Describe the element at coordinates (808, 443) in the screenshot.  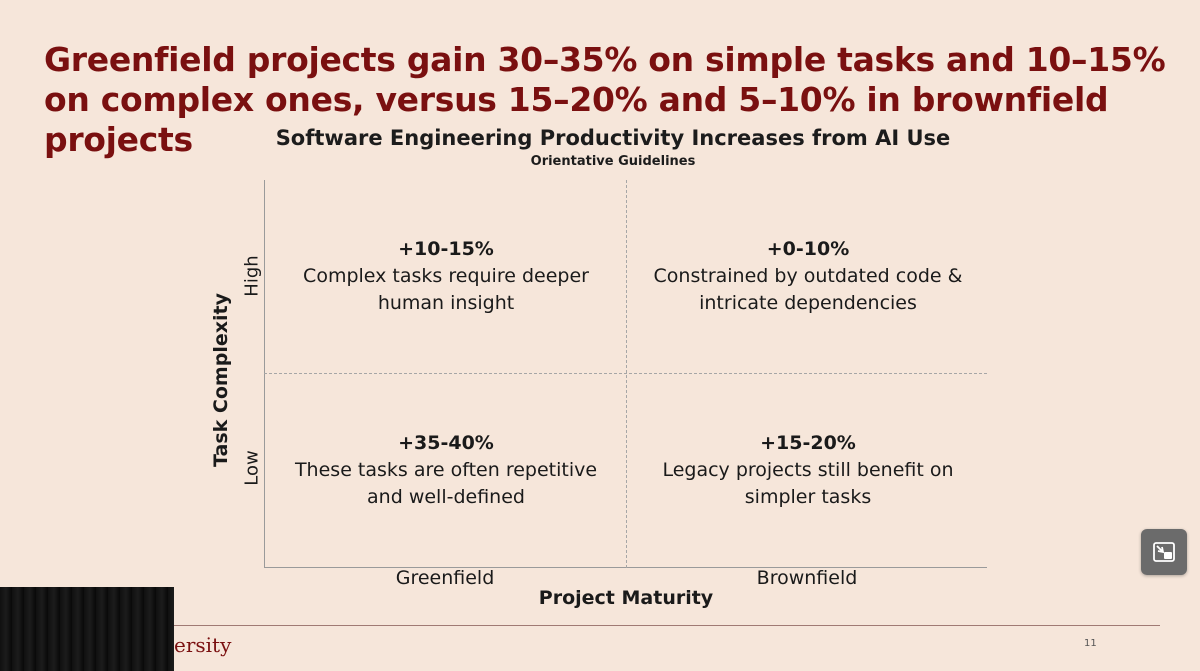
I see `quadrant-value: +15-20%` at that location.